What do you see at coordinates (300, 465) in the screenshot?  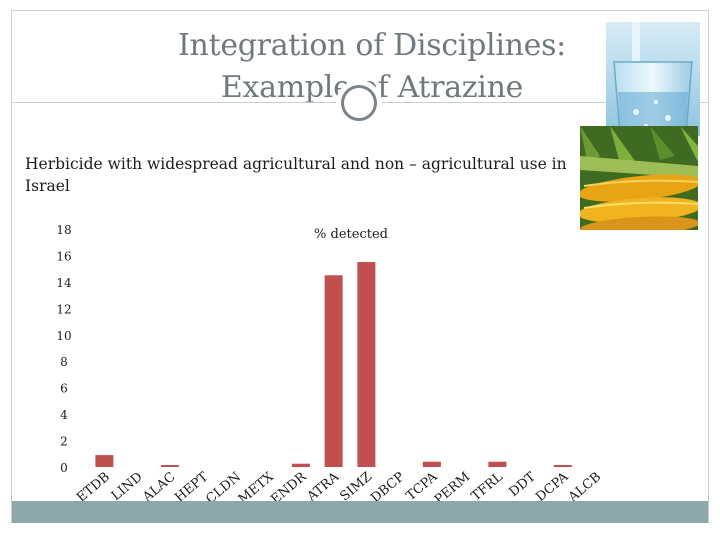 I see `bar-endr` at bounding box center [300, 465].